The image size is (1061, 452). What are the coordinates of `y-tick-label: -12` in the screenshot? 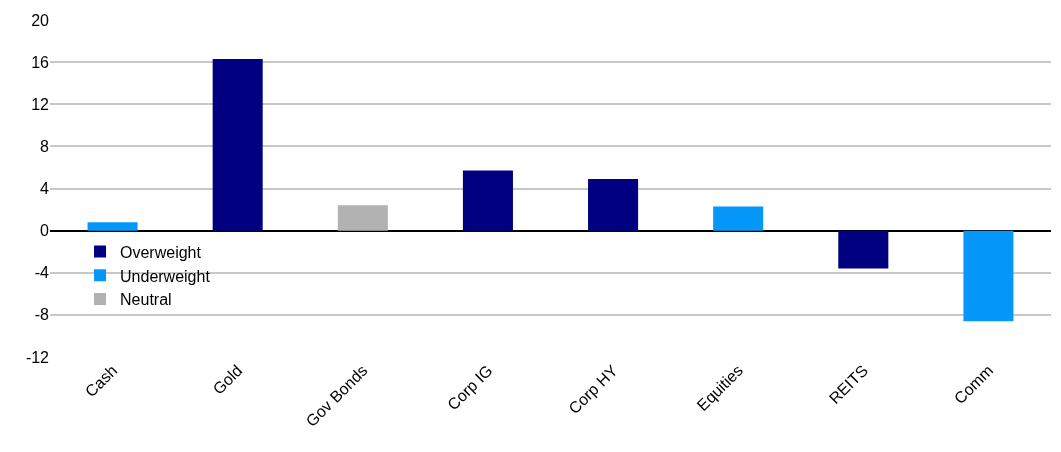 It's located at (37, 357).